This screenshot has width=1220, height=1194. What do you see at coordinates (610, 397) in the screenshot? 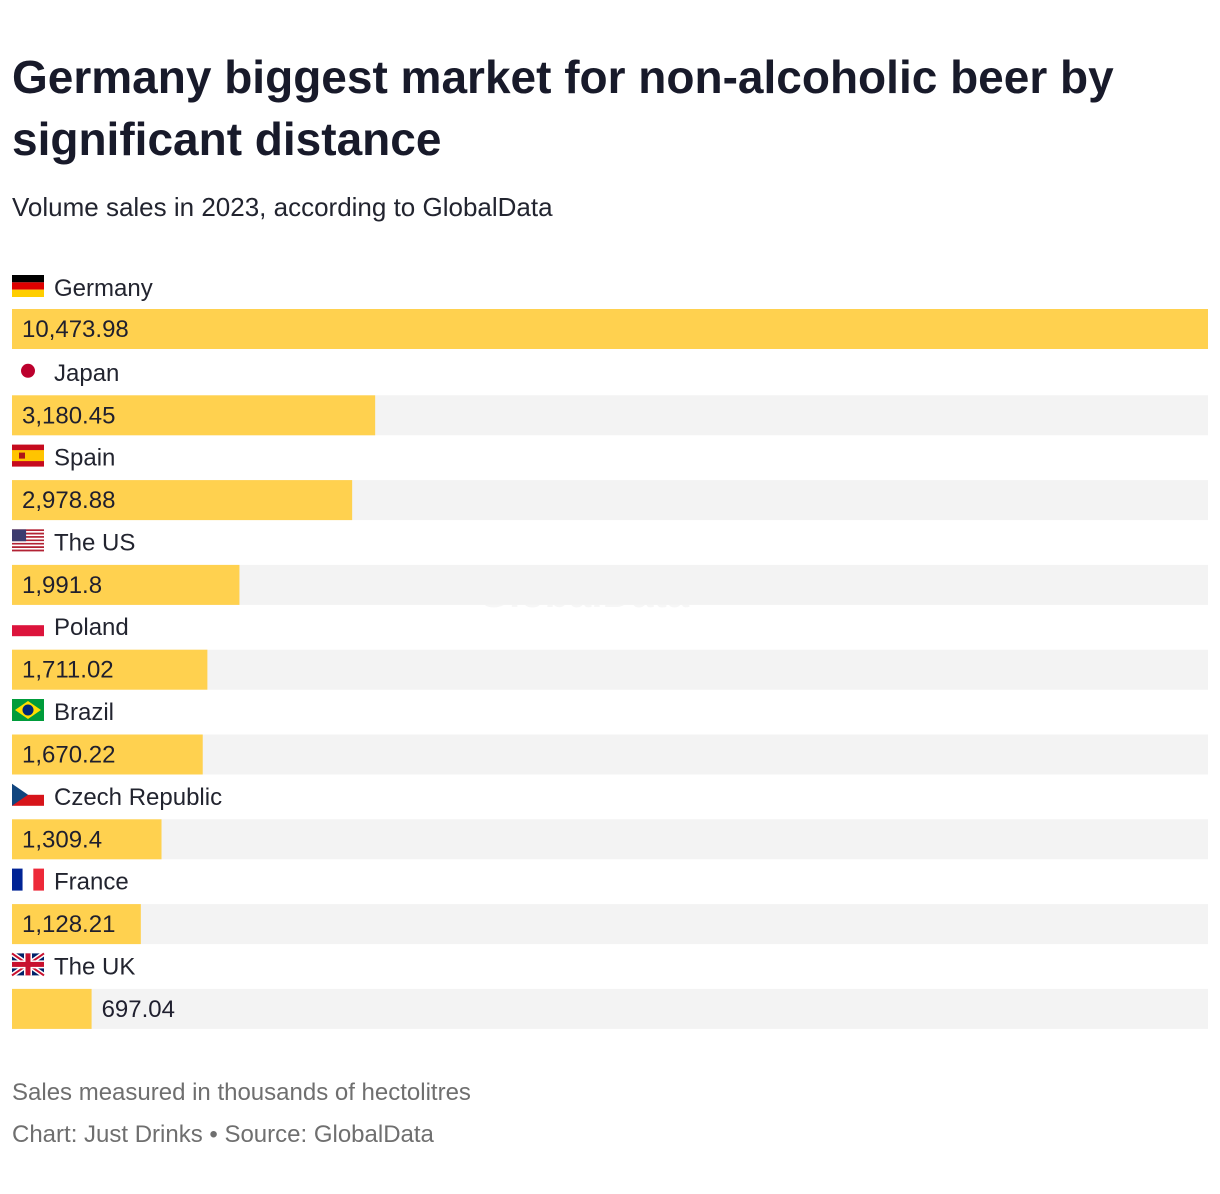
I see `bar-row: Japan 3,180.45` at bounding box center [610, 397].